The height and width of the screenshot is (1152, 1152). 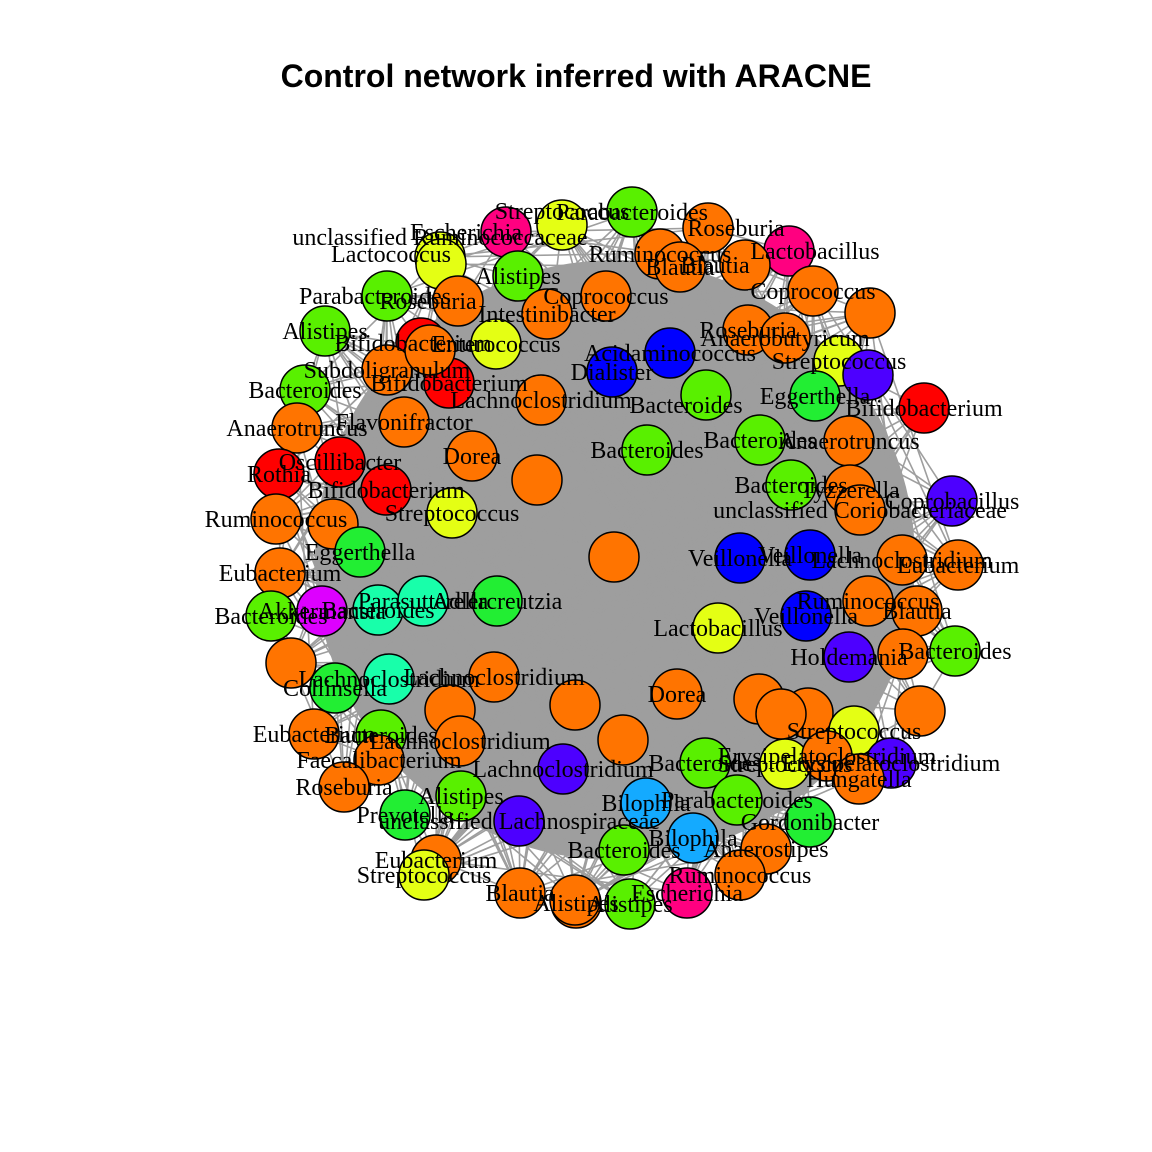 I want to click on node-label: Eggerthella, so click(x=360, y=553).